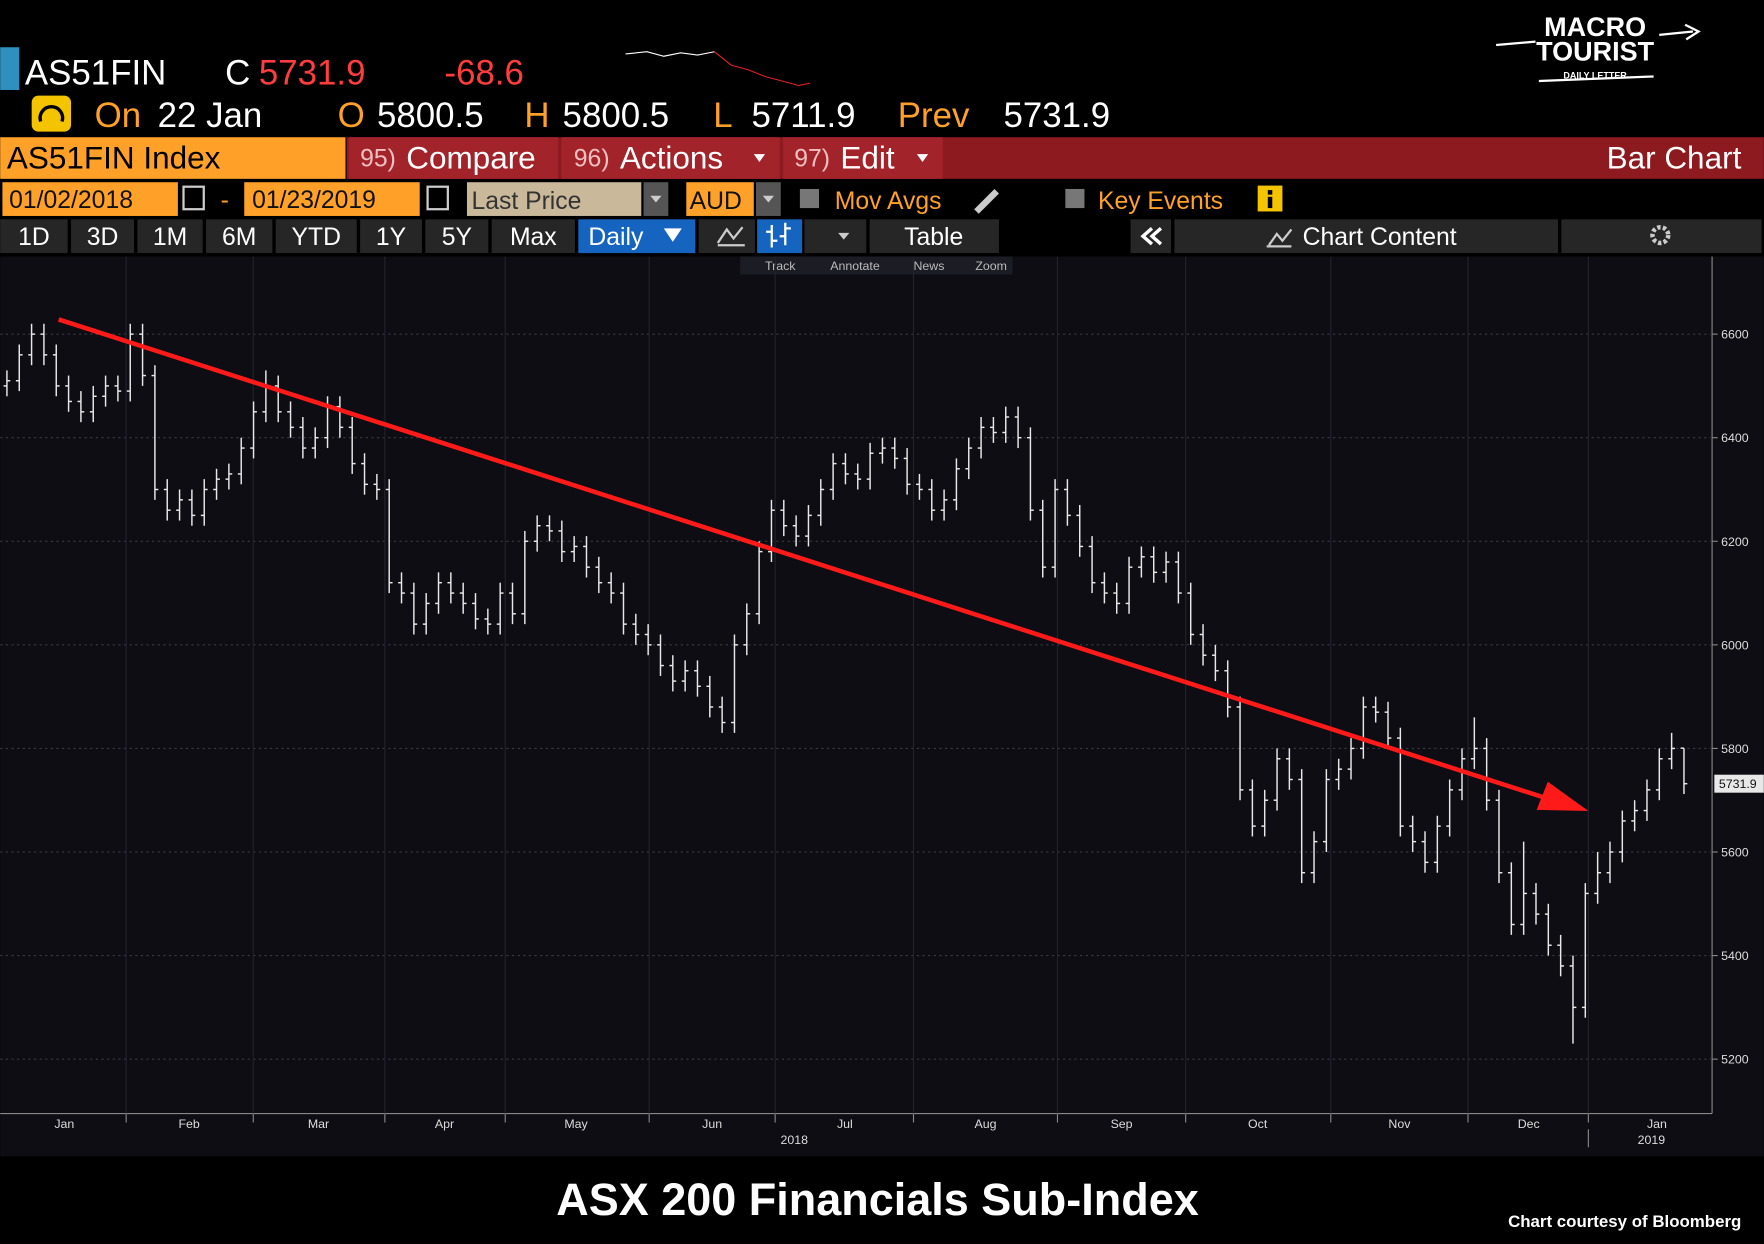  I want to click on compare-num: 95), so click(378, 158).